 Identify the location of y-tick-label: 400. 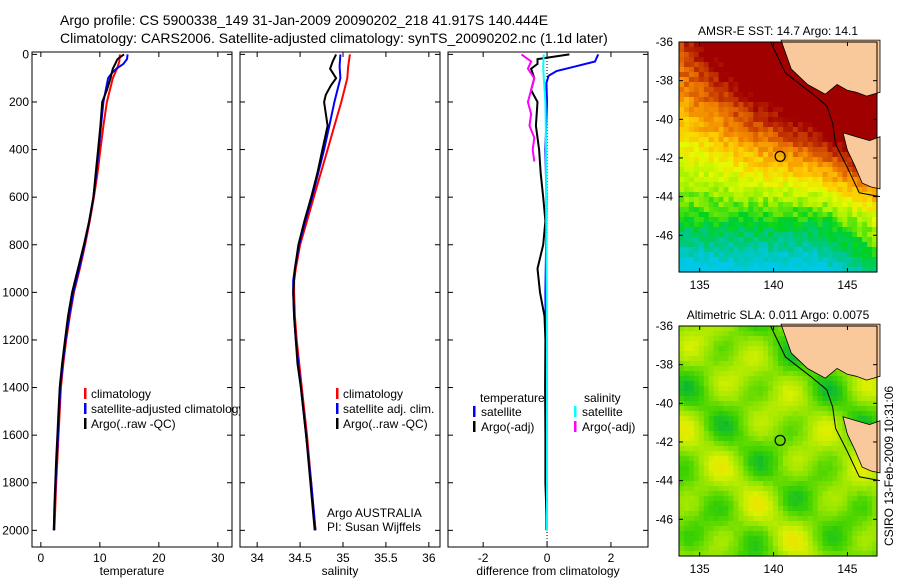
(19, 150).